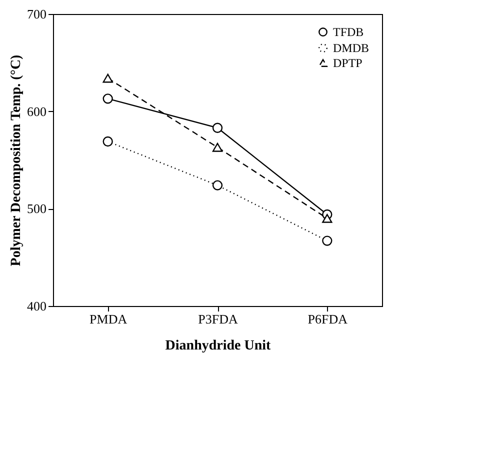 The width and height of the screenshot is (502, 456). I want to click on y-tick-label: 400, so click(36, 306).